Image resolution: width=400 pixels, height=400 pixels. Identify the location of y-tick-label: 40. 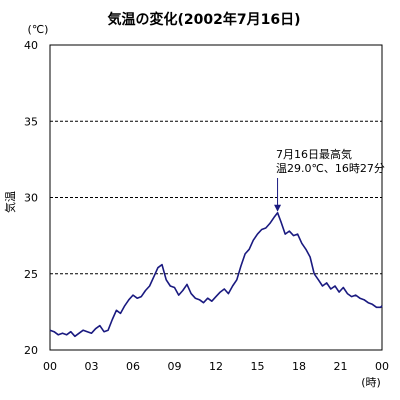
(31, 45).